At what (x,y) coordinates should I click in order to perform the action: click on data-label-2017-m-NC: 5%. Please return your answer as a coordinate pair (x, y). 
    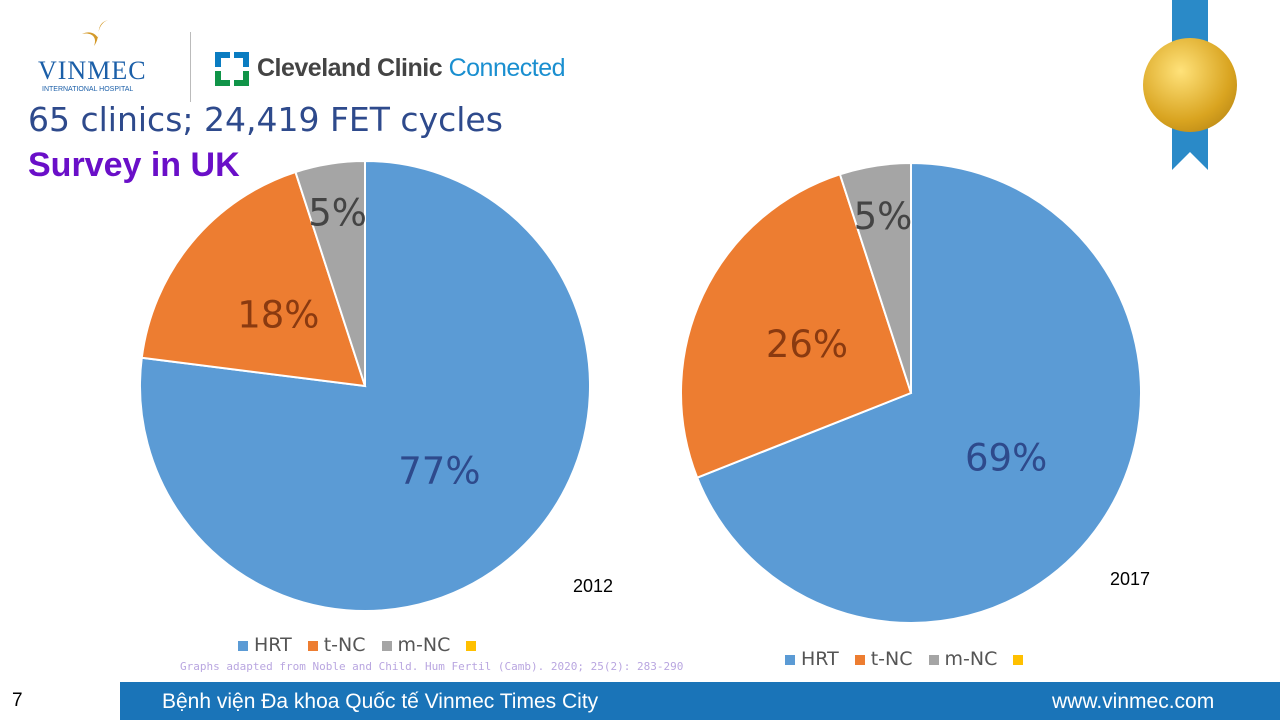
    Looking at the image, I should click on (883, 216).